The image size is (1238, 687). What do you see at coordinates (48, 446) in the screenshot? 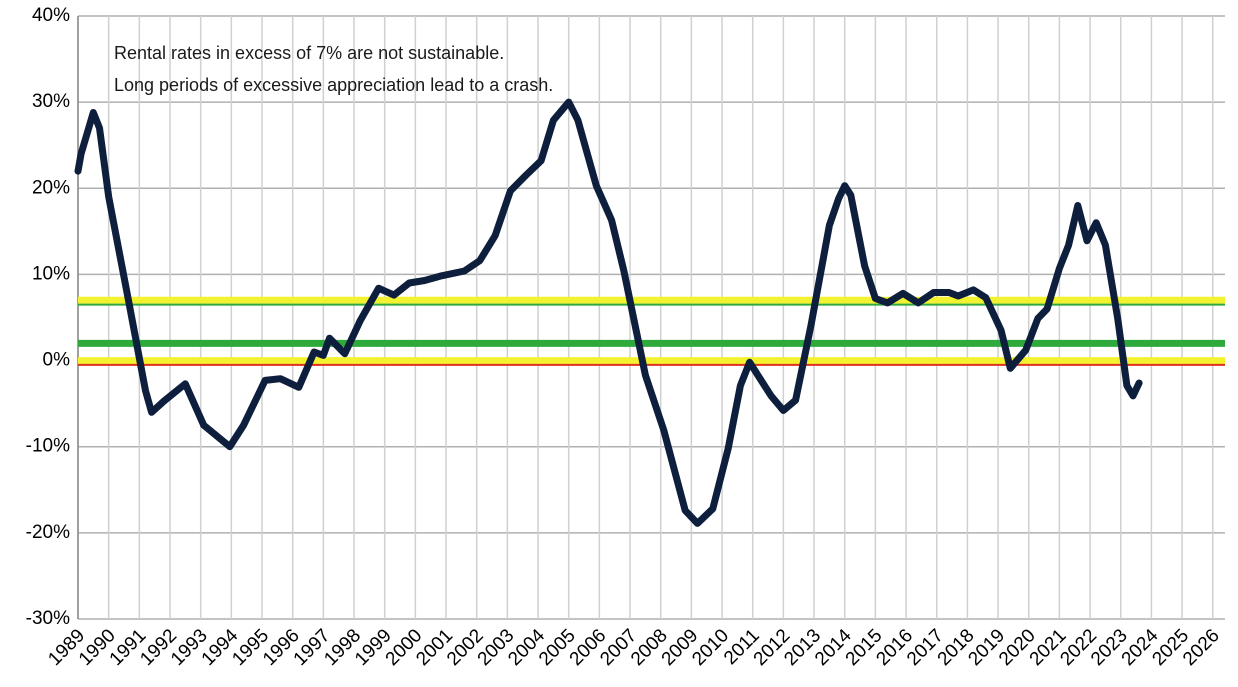
I see `y-tick-label: -10%` at bounding box center [48, 446].